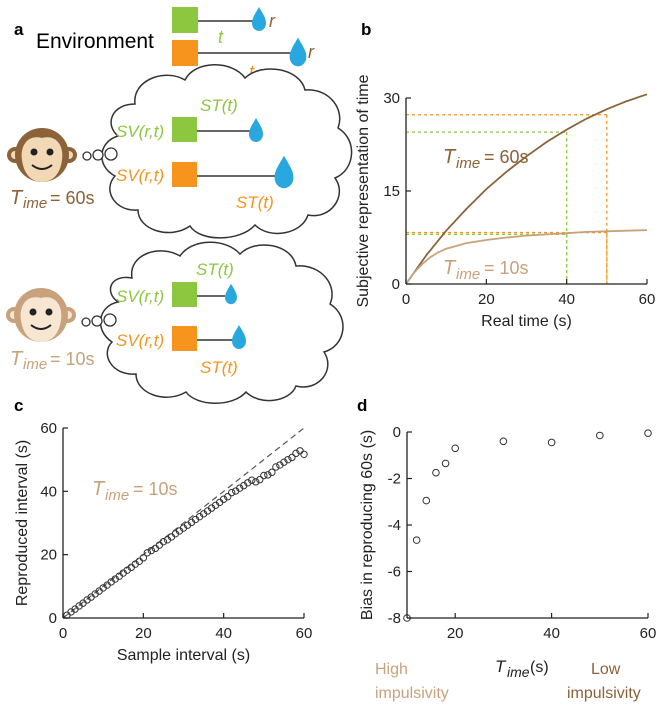 This screenshot has width=660, height=709. What do you see at coordinates (255, 202) in the screenshot?
I see `st-label-orange-60: ST(t)` at bounding box center [255, 202].